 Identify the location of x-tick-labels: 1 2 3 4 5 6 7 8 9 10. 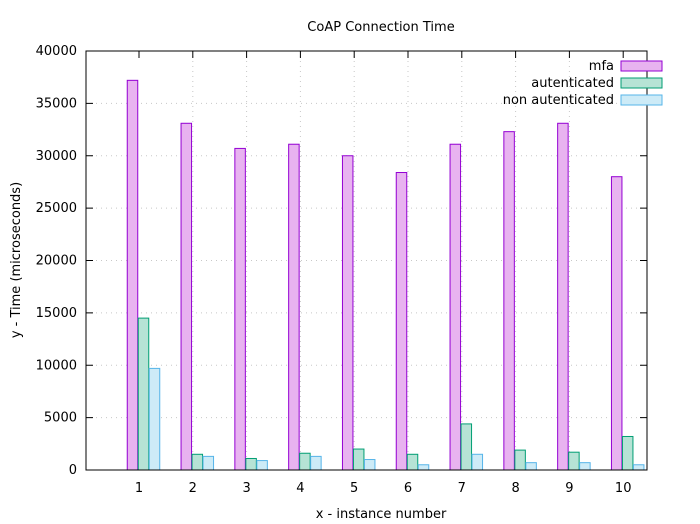
(383, 488).